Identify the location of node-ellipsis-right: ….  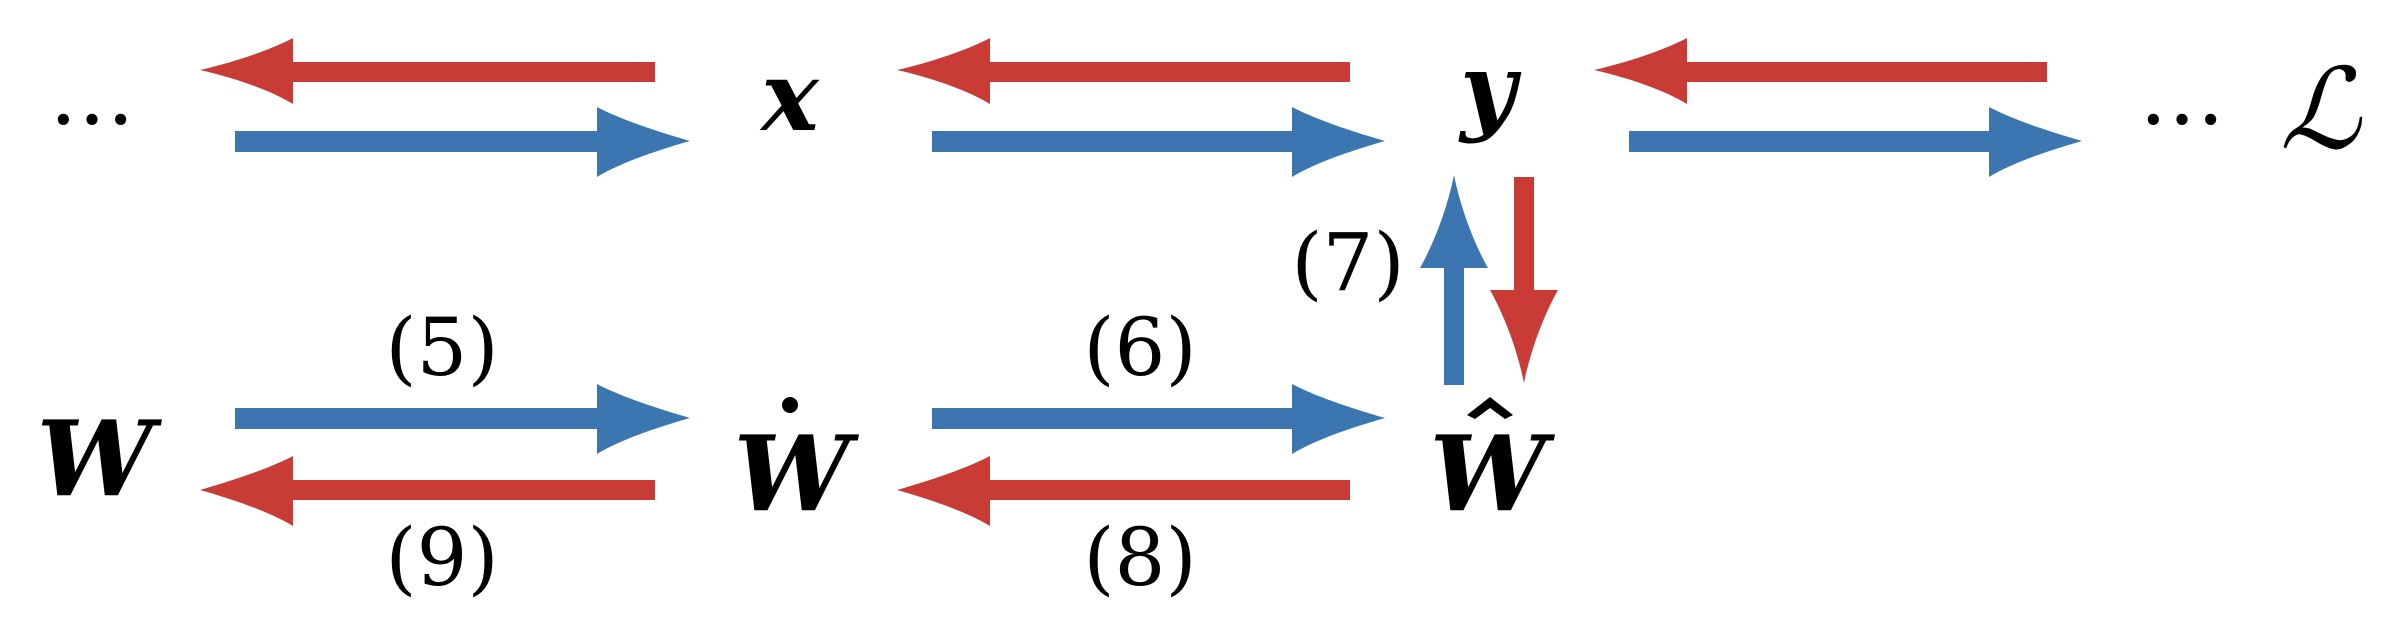
(2182, 95).